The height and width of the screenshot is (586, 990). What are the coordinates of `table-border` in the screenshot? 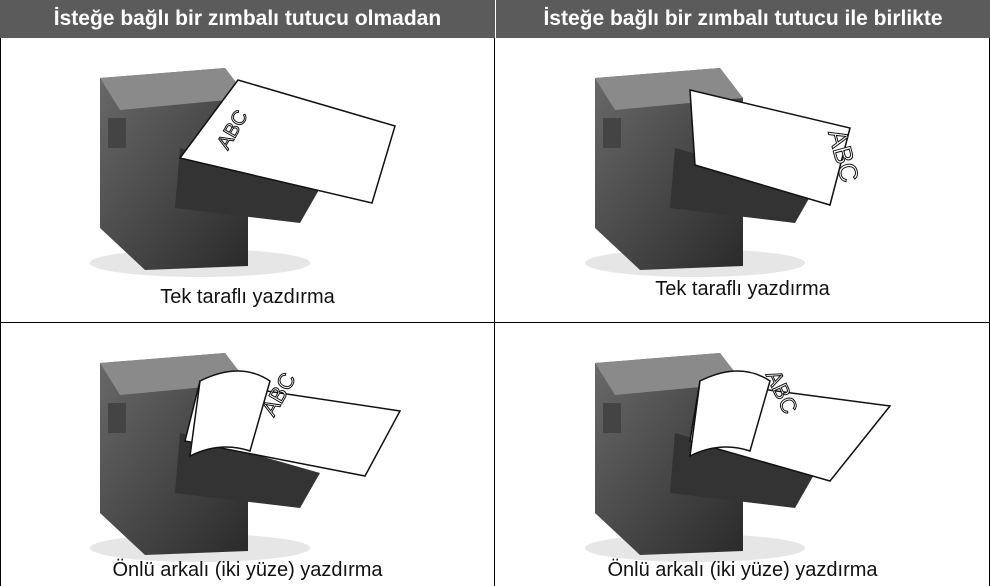 It's located at (0, 312).